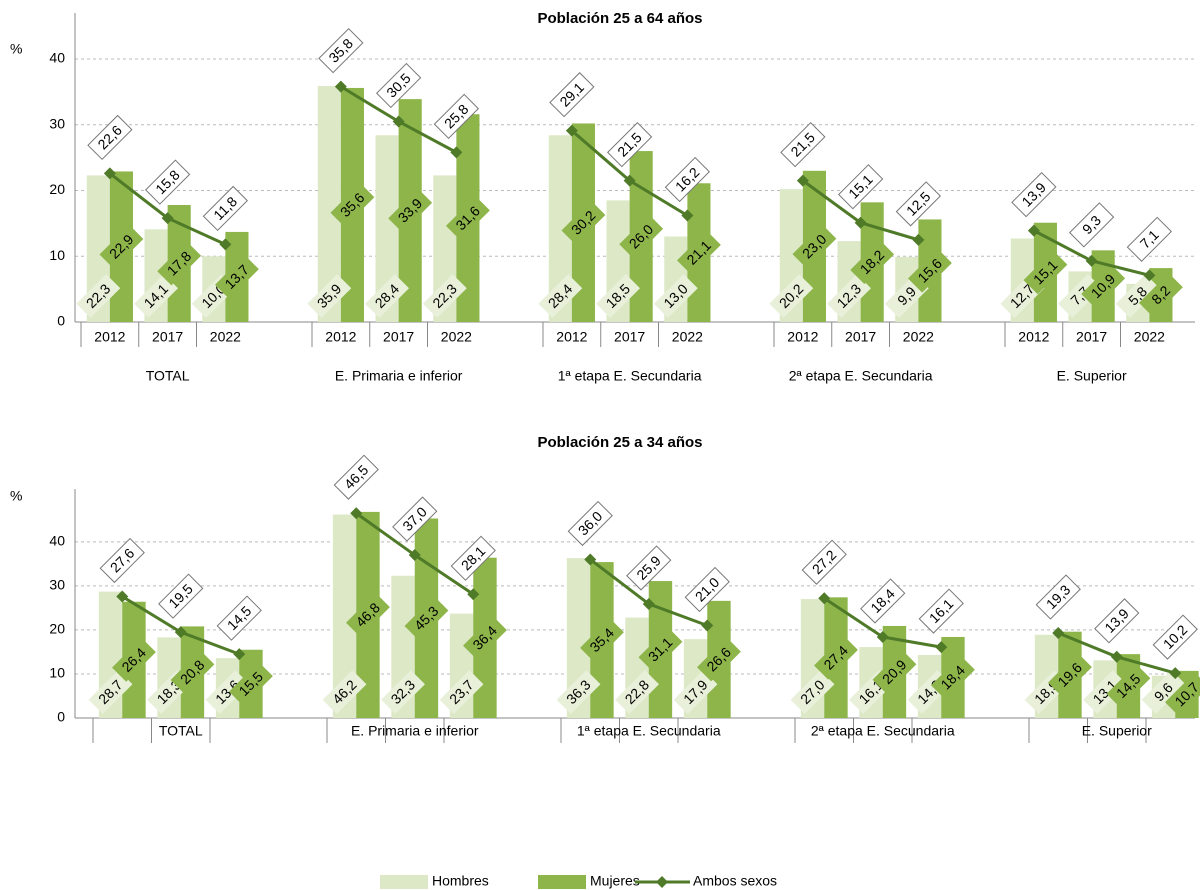 This screenshot has height=890, width=1200. What do you see at coordinates (57, 629) in the screenshot?
I see `y-tick-label: 20` at bounding box center [57, 629].